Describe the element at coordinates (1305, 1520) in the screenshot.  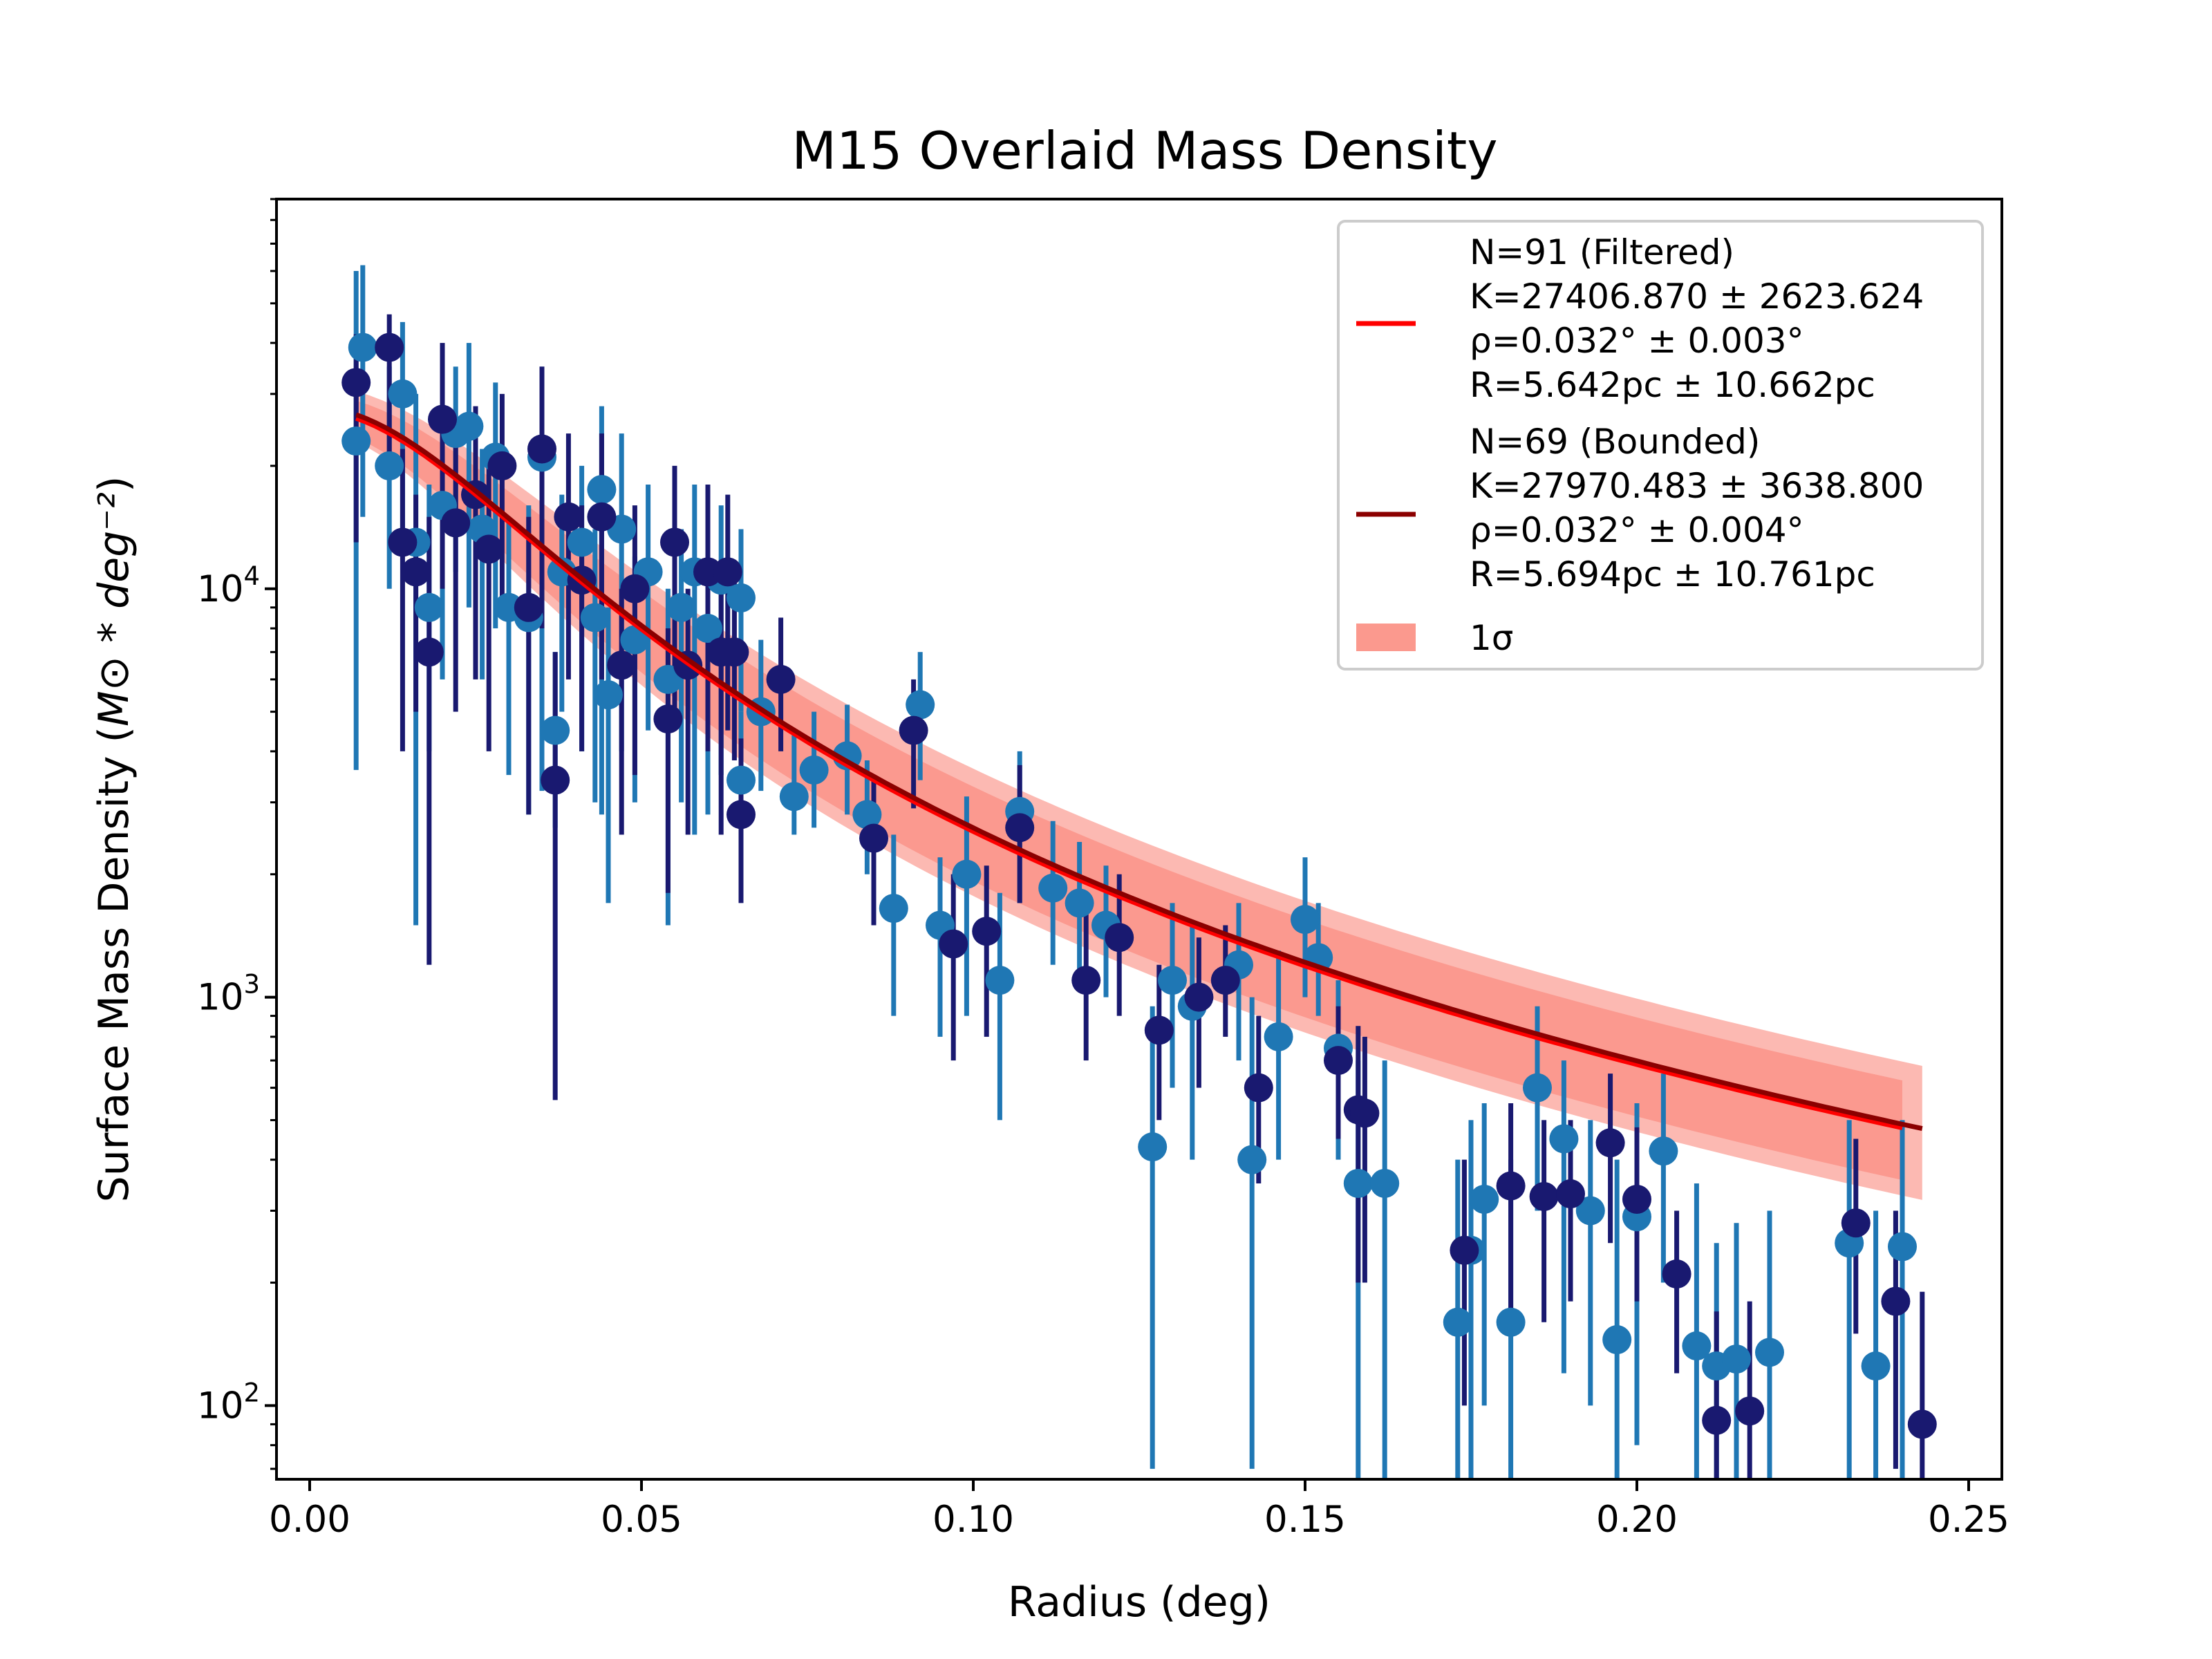
I see `x-tick-label-3: 0.15` at that location.